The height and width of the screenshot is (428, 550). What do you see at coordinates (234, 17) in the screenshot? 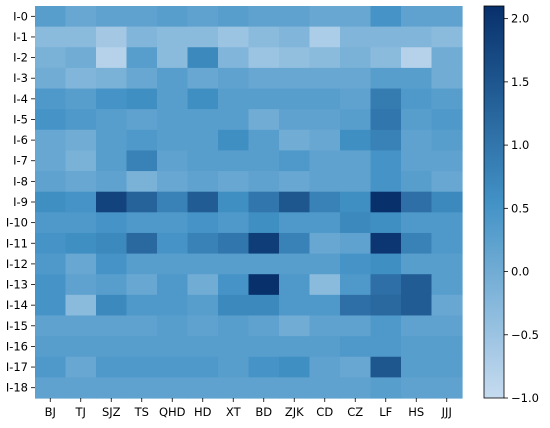
I see `heatmap-cell-I-0-XT` at bounding box center [234, 17].